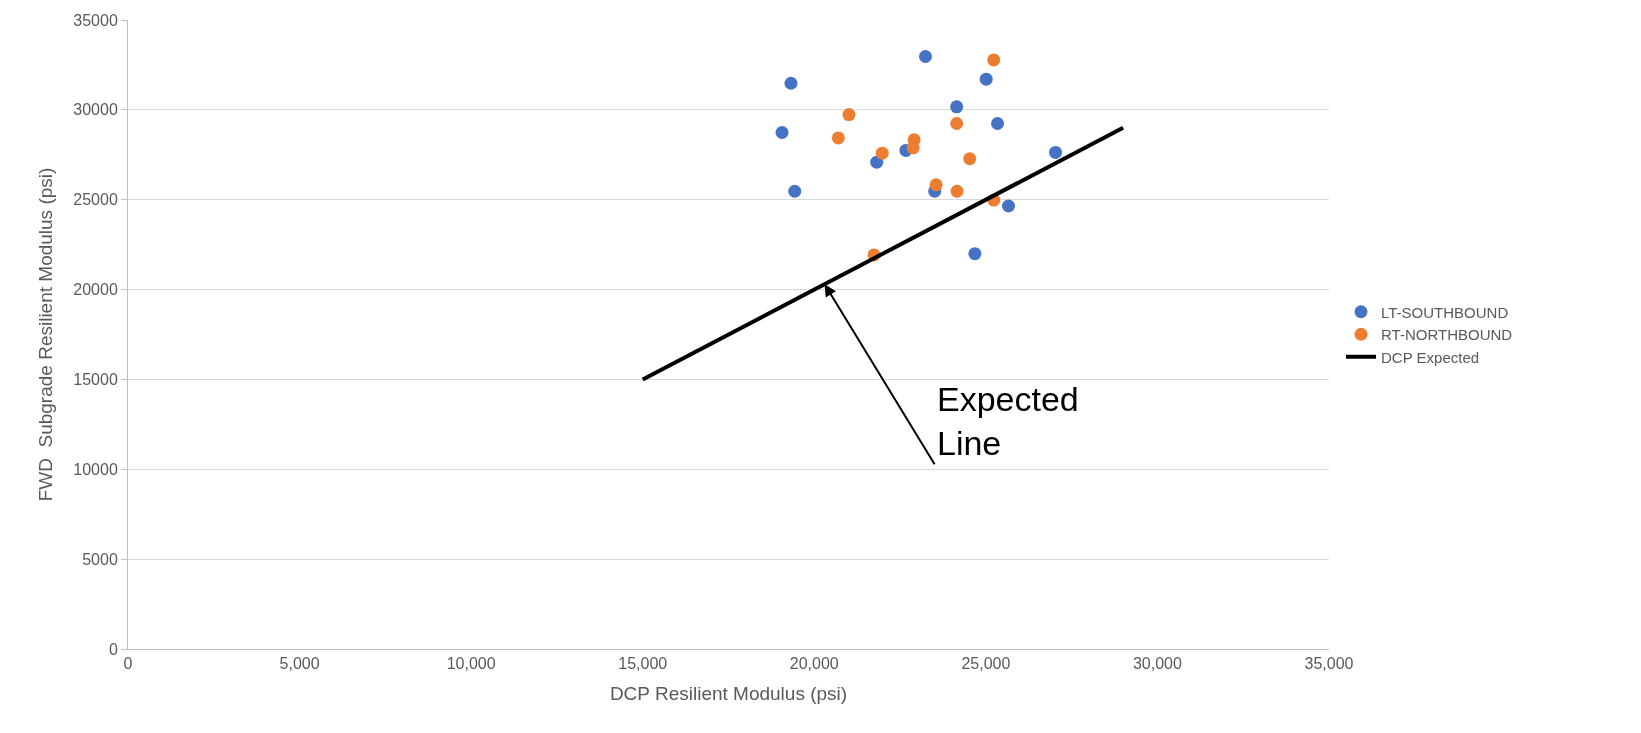 This screenshot has height=733, width=1641. What do you see at coordinates (1445, 312) in the screenshot?
I see `legend-label: LT-SOUTHBOUND` at bounding box center [1445, 312].